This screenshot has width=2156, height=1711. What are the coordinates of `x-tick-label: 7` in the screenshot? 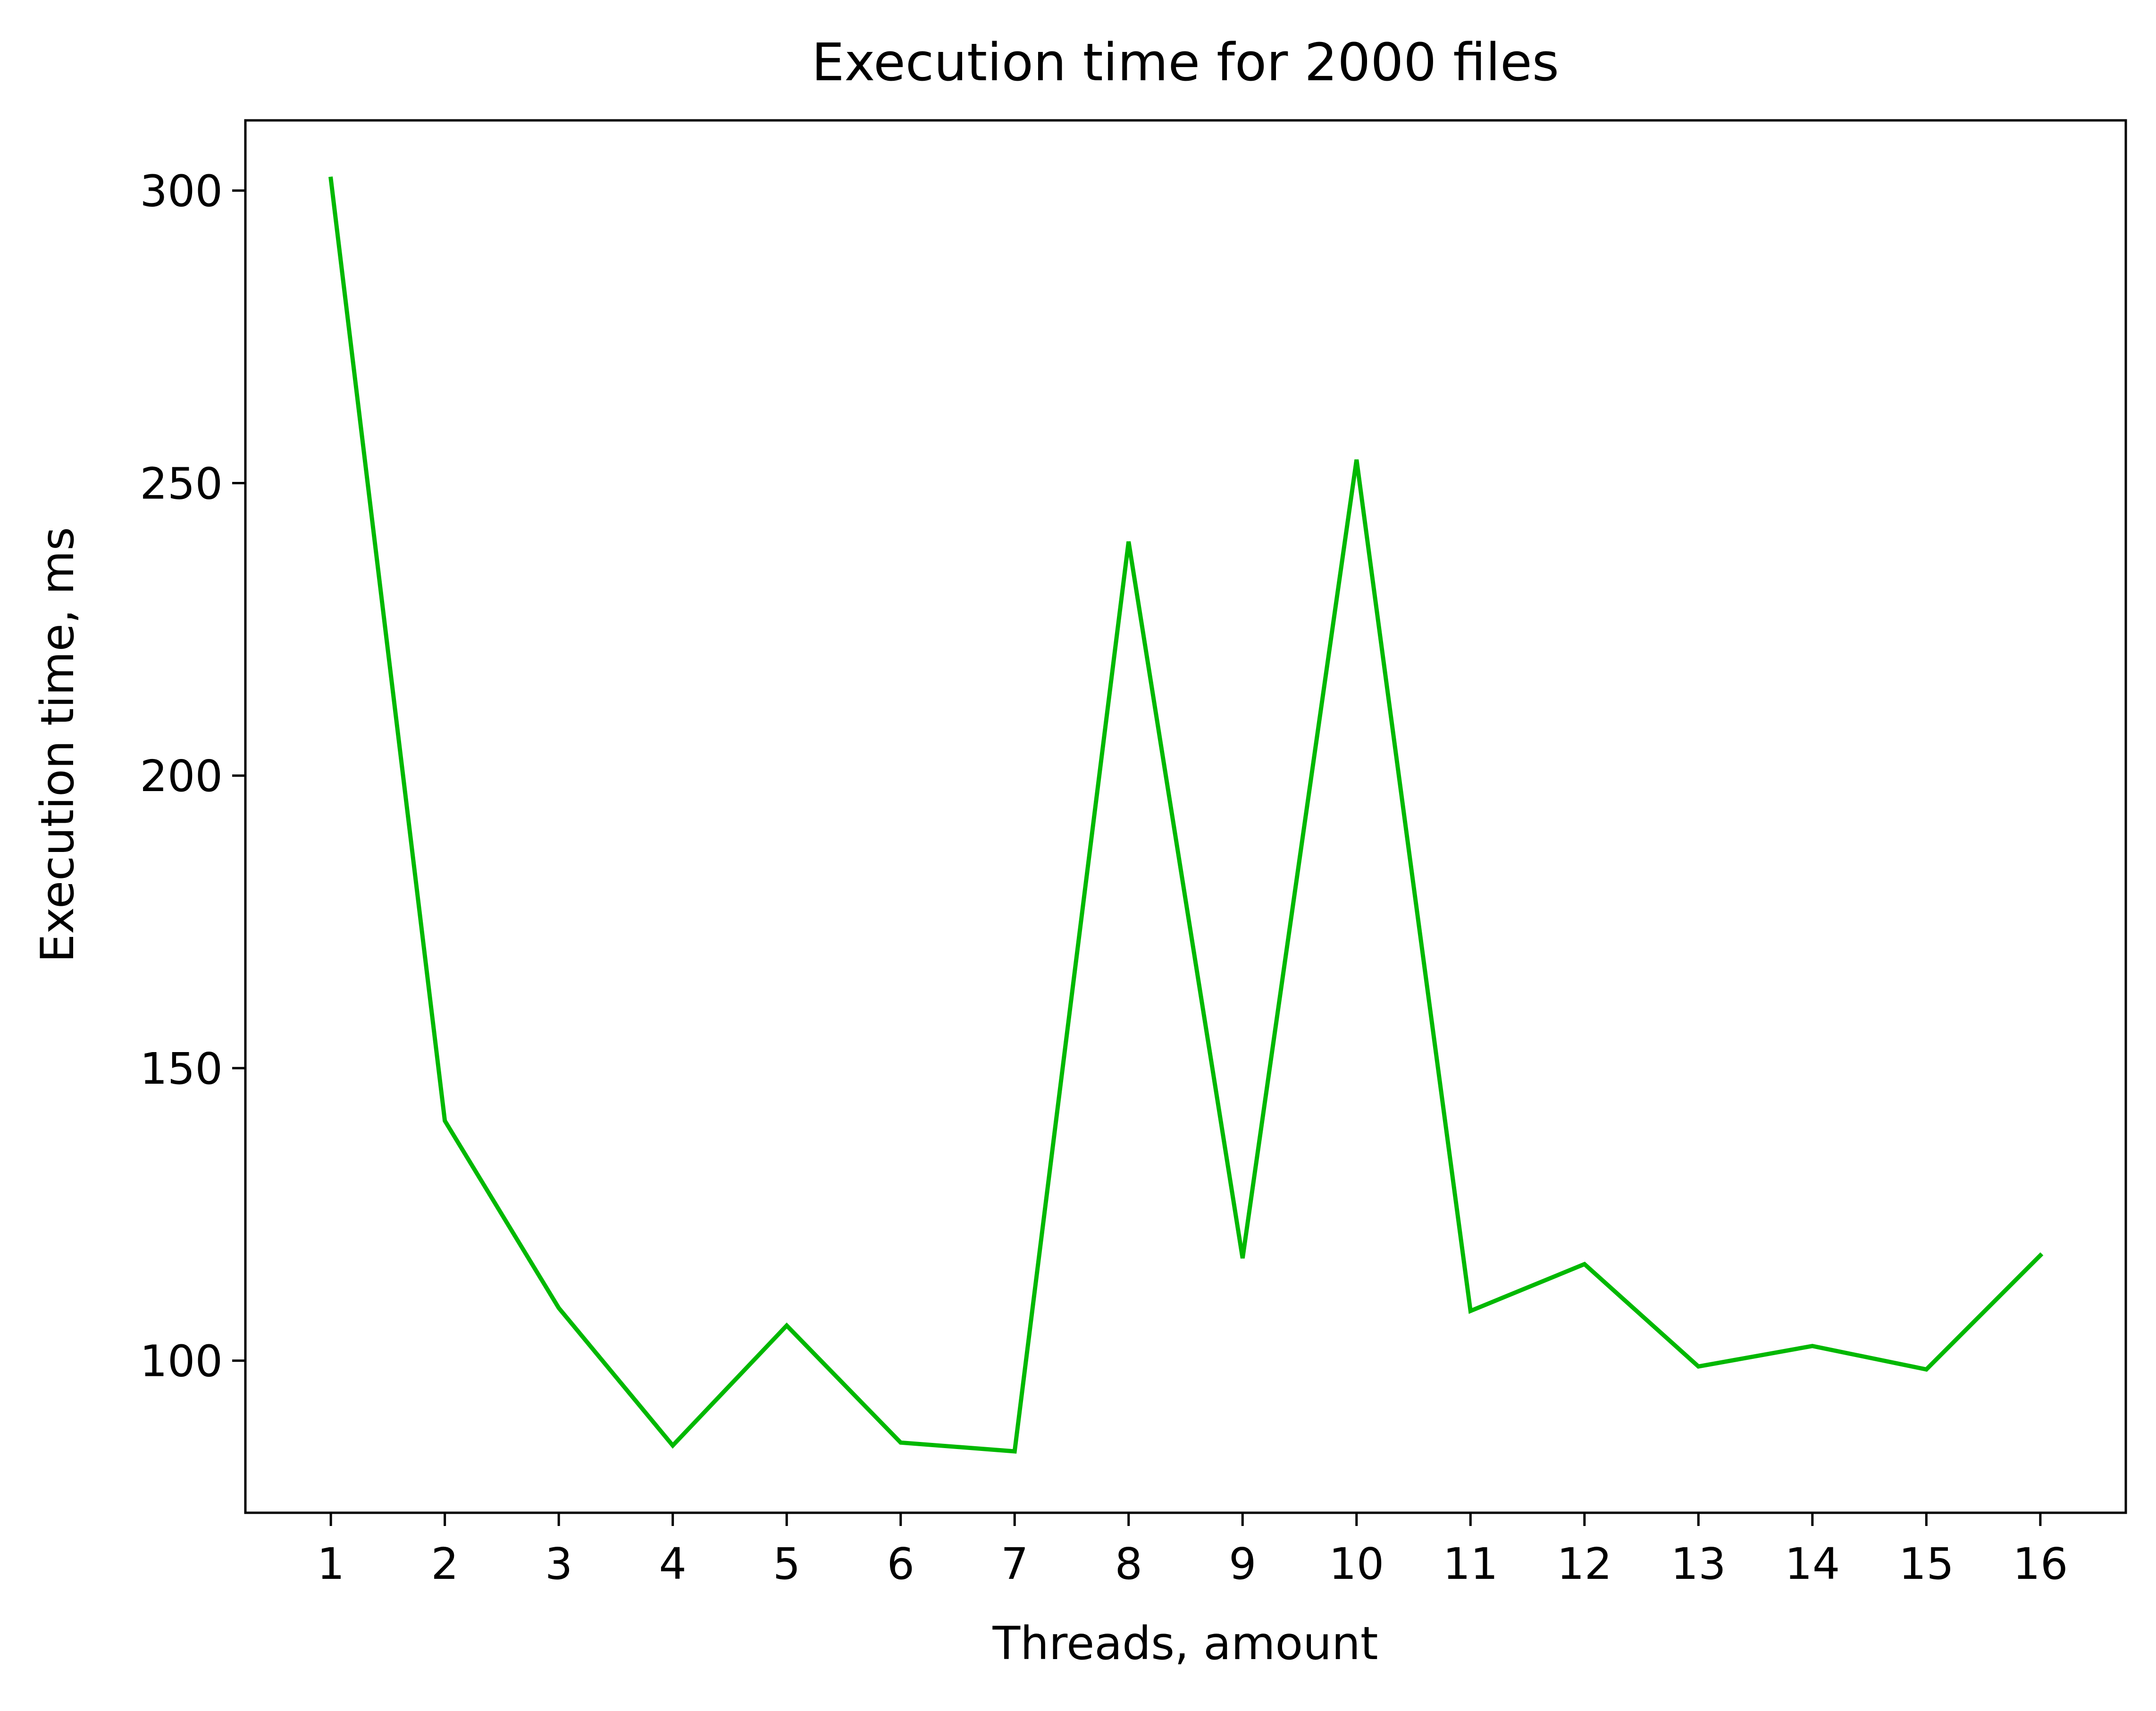 It's located at (1015, 1564).